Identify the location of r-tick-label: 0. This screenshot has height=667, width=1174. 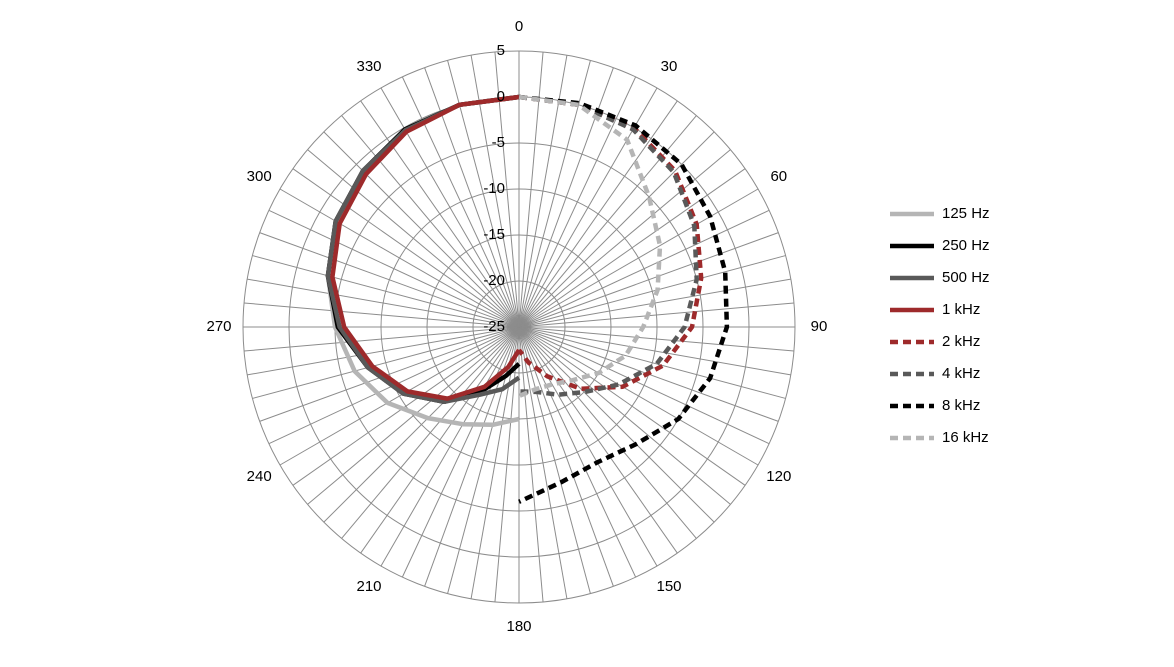
(501, 96).